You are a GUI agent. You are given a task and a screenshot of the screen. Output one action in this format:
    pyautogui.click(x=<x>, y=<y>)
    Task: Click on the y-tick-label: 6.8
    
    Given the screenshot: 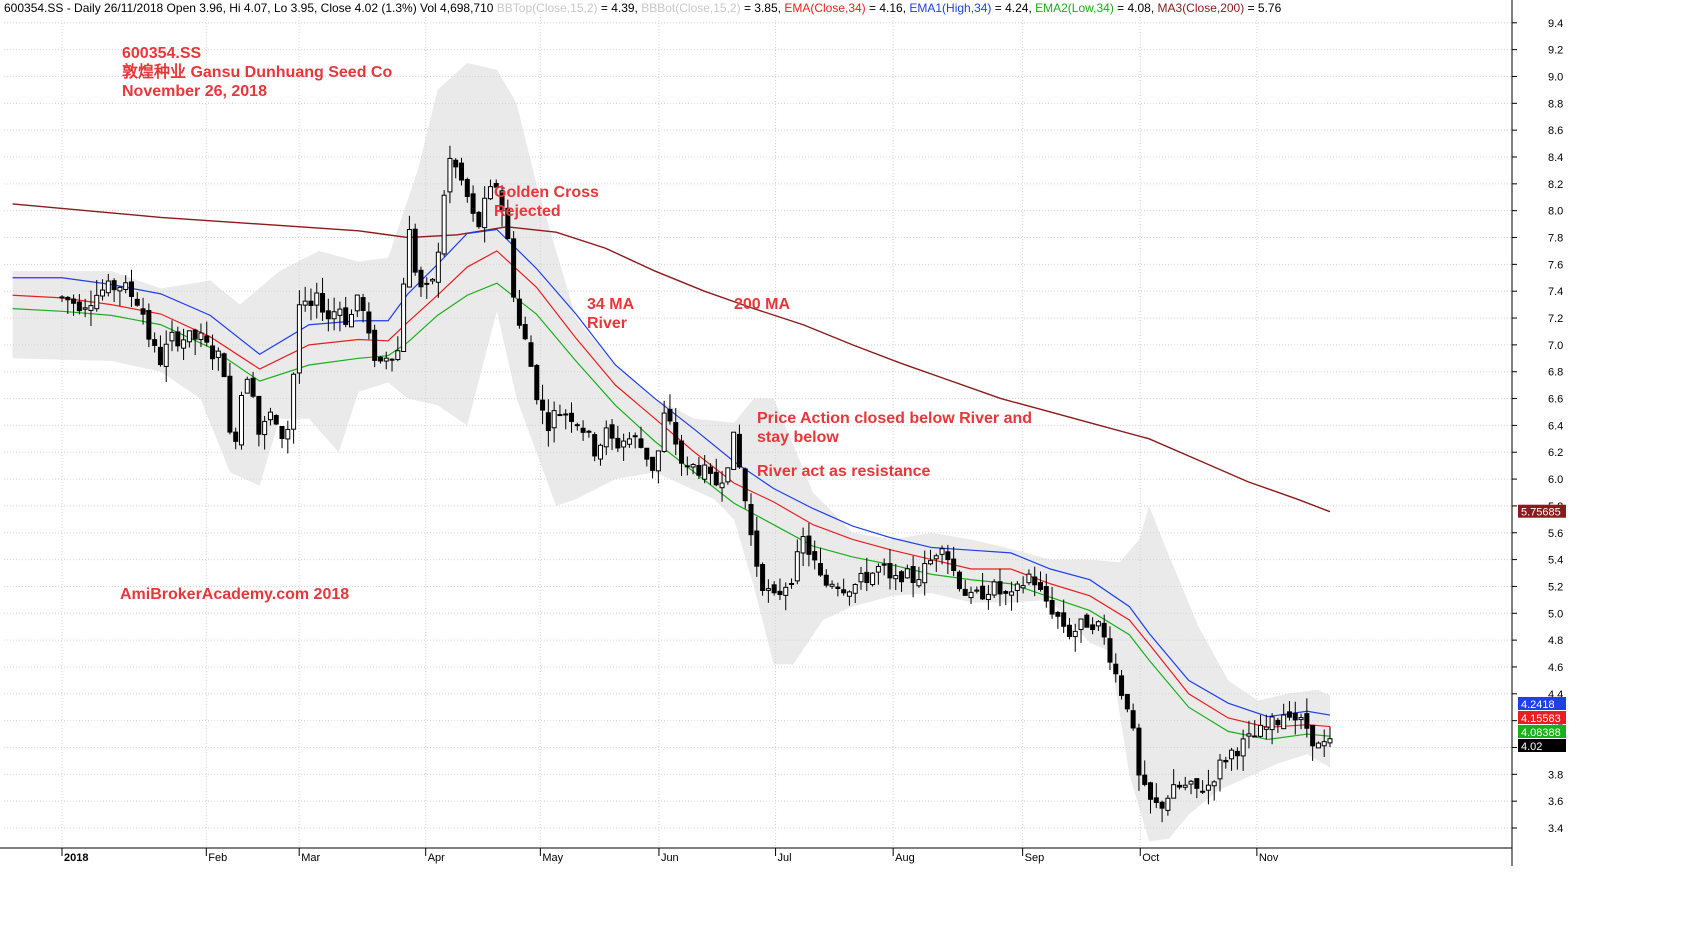 What is the action you would take?
    pyautogui.click(x=1555, y=373)
    